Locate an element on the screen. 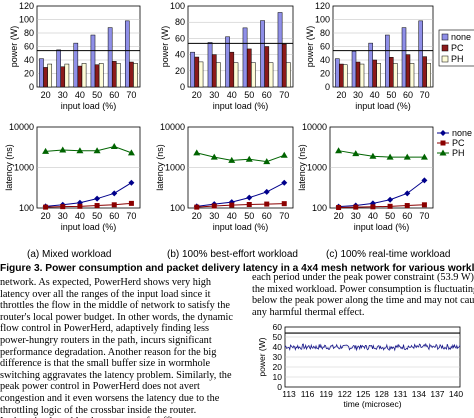 This screenshot has width=474, height=418. bar-plot-frame is located at coordinates (240, 46).